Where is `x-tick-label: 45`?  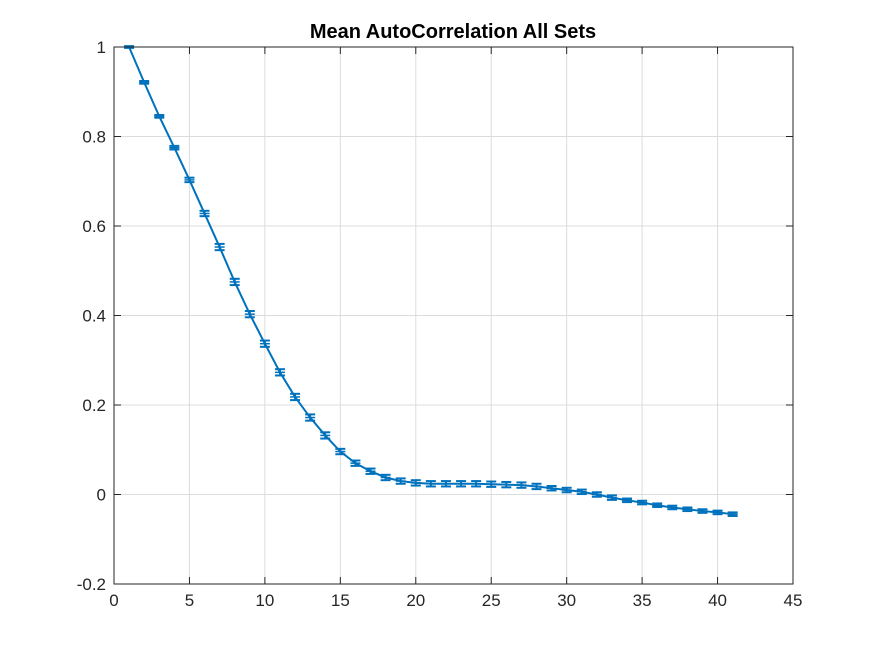 x-tick-label: 45 is located at coordinates (793, 600).